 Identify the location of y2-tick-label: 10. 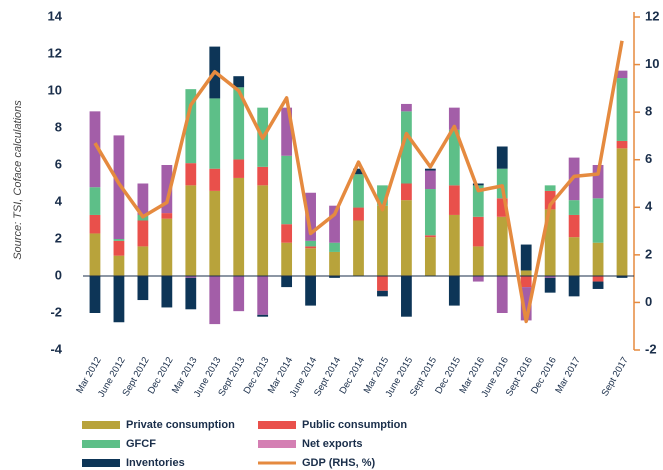
(652, 63).